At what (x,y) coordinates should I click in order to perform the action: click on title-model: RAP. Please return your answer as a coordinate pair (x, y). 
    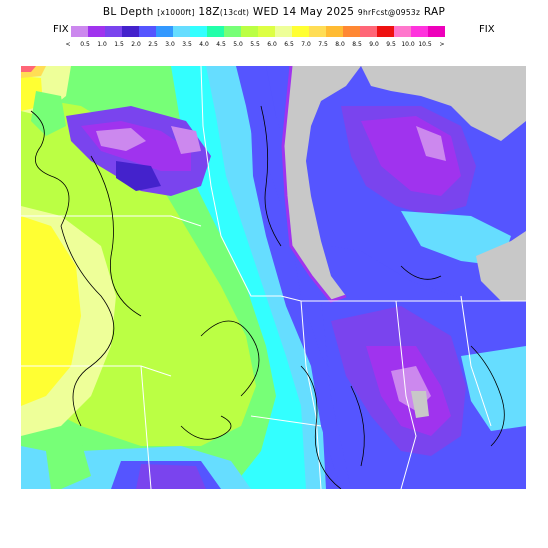
    Looking at the image, I should click on (434, 12).